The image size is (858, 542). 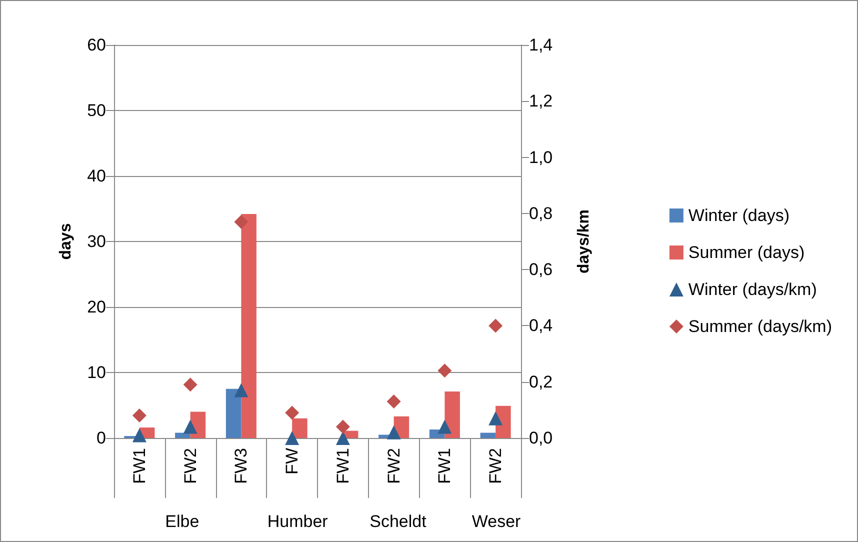 What do you see at coordinates (541, 213) in the screenshot?
I see `y2-tick-label: 0,8` at bounding box center [541, 213].